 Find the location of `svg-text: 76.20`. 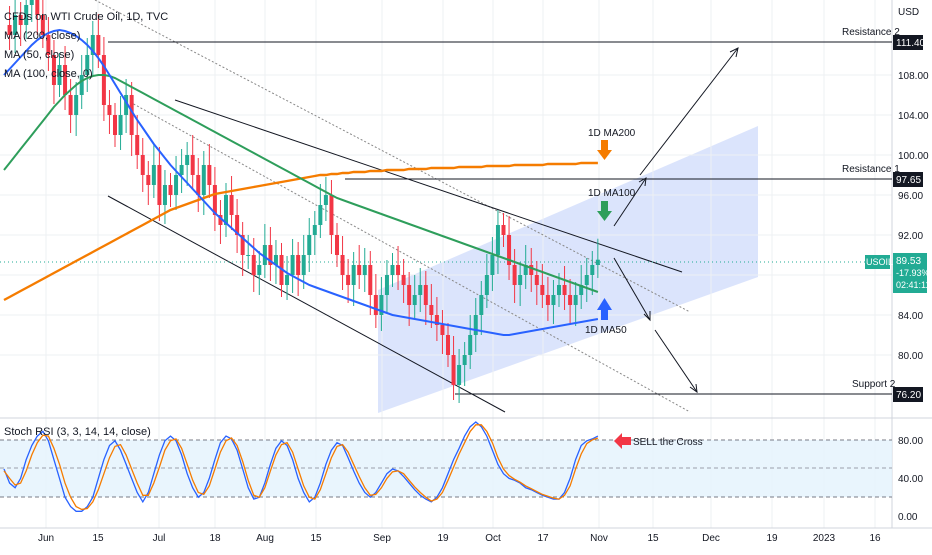

svg-text: 76.20 is located at coordinates (908, 395).